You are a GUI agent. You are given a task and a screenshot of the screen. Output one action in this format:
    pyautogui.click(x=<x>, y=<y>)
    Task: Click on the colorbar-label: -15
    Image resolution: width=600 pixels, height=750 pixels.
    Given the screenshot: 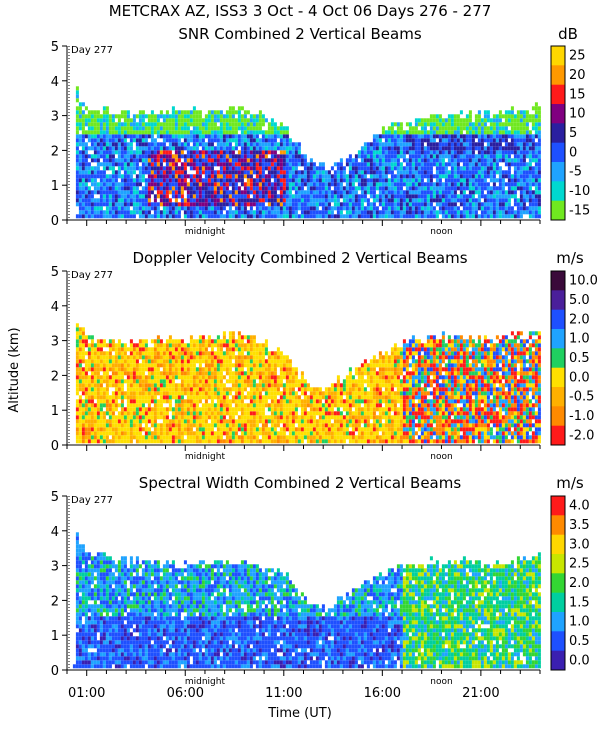 What is the action you would take?
    pyautogui.click(x=579, y=210)
    